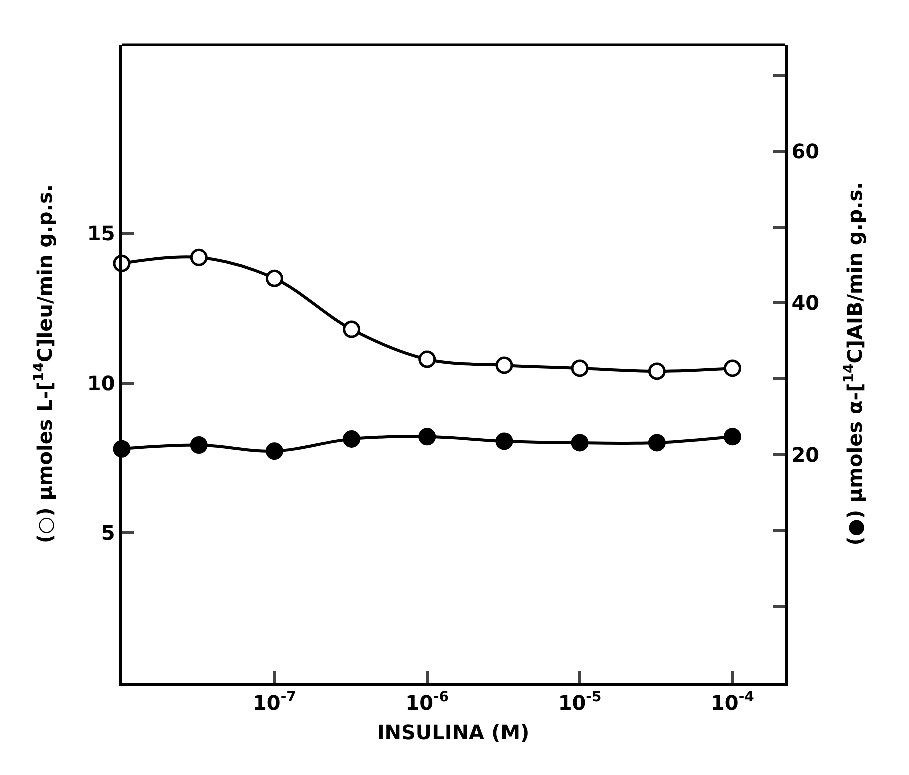 The height and width of the screenshot is (775, 909). Describe the element at coordinates (453, 732) in the screenshot. I see `x-axis-title: INSULINA (M)` at that location.